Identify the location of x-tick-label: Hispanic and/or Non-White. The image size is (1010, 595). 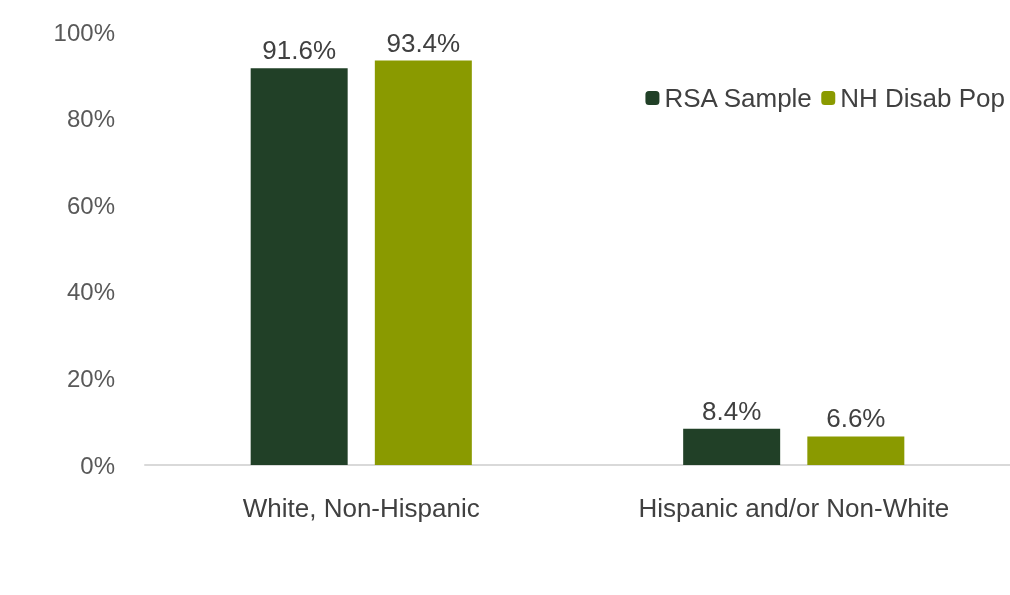
(794, 508).